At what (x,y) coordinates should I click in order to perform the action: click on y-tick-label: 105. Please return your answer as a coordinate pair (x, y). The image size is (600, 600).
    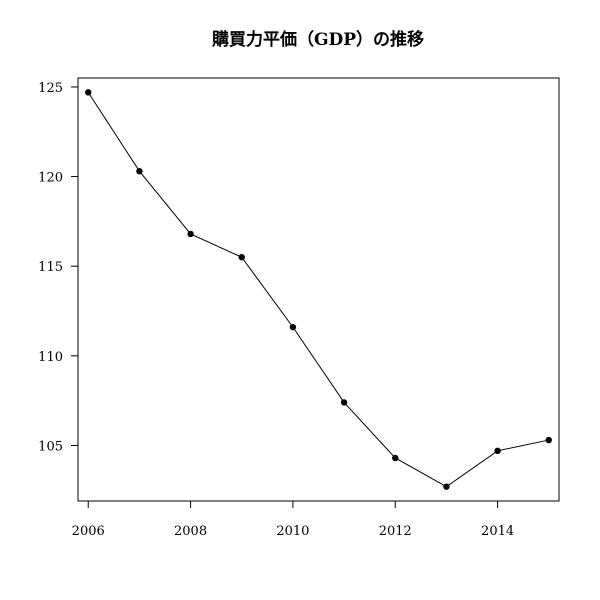
    Looking at the image, I should click on (50, 446).